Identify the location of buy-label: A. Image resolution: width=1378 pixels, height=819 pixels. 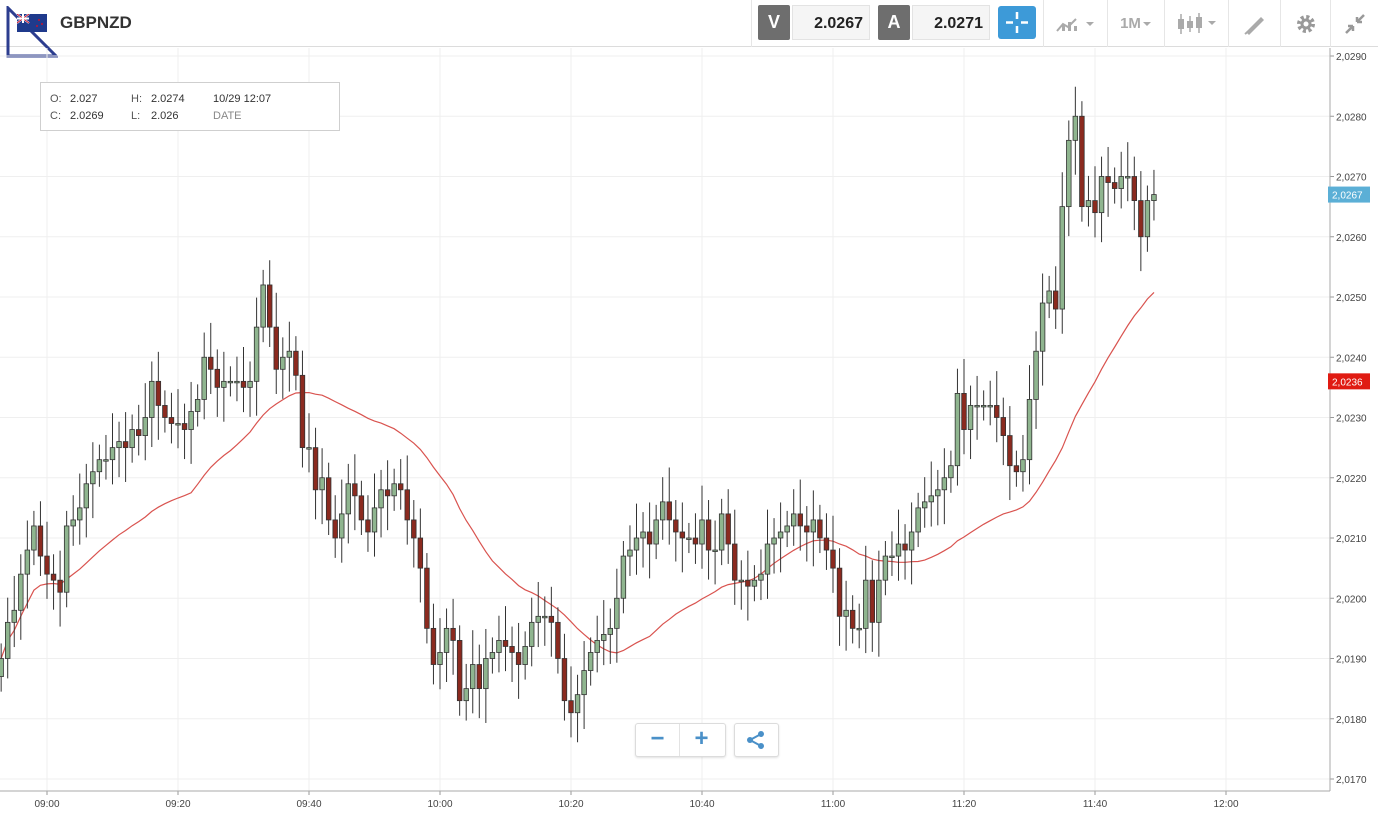
(894, 22).